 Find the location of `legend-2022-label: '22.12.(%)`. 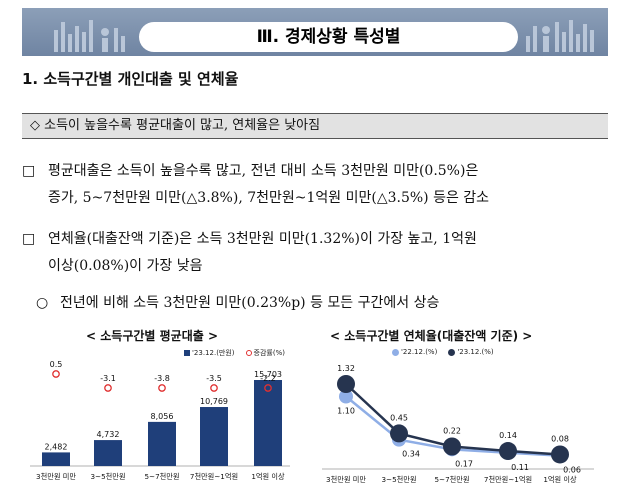

legend-2022-label: '22.12.(%) is located at coordinates (419, 352).